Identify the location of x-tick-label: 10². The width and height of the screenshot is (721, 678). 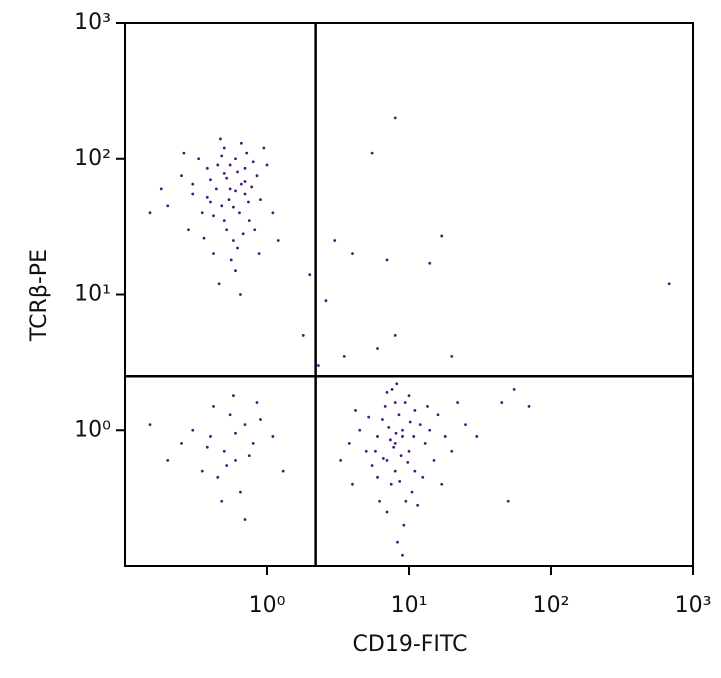
(551, 605).